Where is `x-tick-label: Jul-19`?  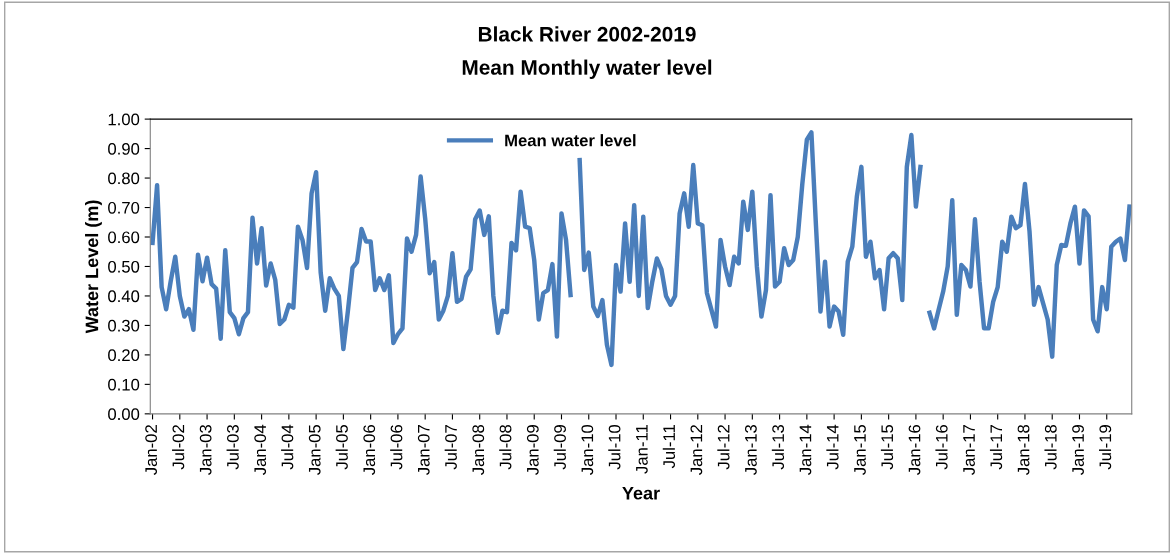 x-tick-label: Jul-19 is located at coordinates (1105, 447).